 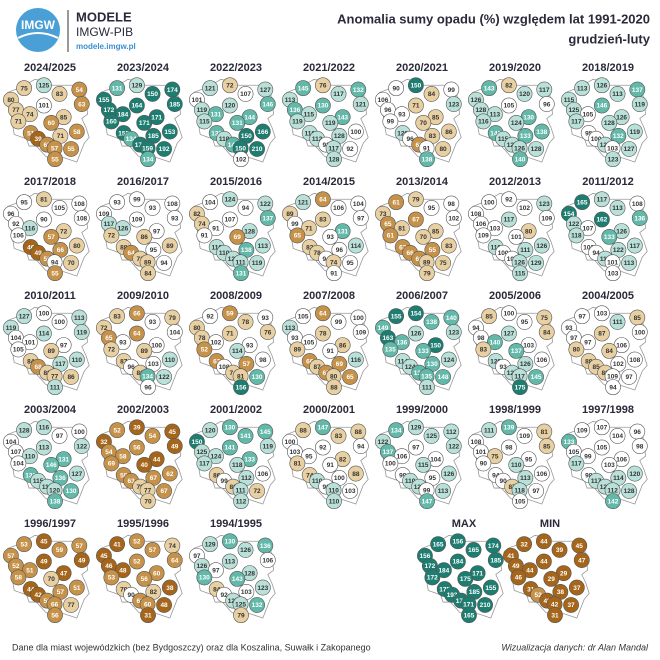 I want to click on station-value: 75, so click(x=545, y=318).